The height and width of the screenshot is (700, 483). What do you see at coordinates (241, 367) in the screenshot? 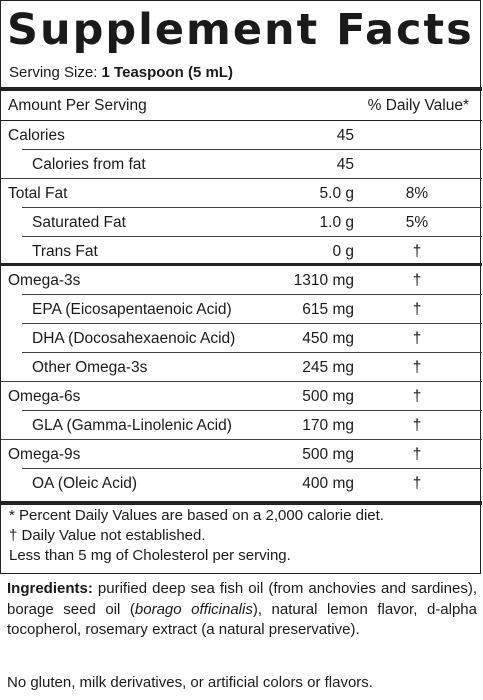
I see `nutrient-row: Other Omega-3s 245 mg †` at bounding box center [241, 367].